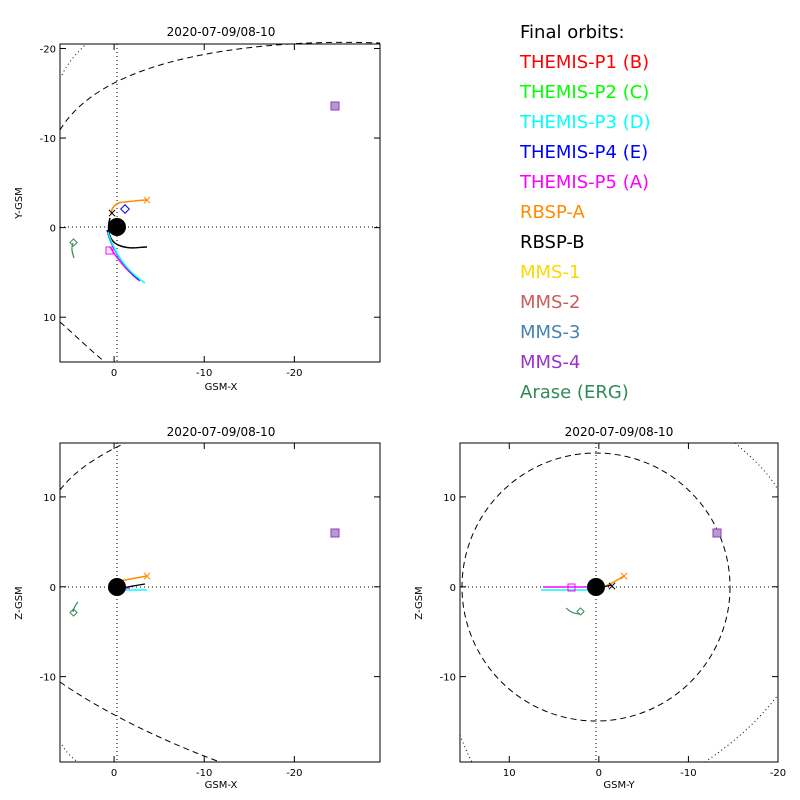 This screenshot has height=800, width=800. What do you see at coordinates (140, 722) in the screenshot?
I see `panel-xz-magnetopause-bottom` at bounding box center [140, 722].